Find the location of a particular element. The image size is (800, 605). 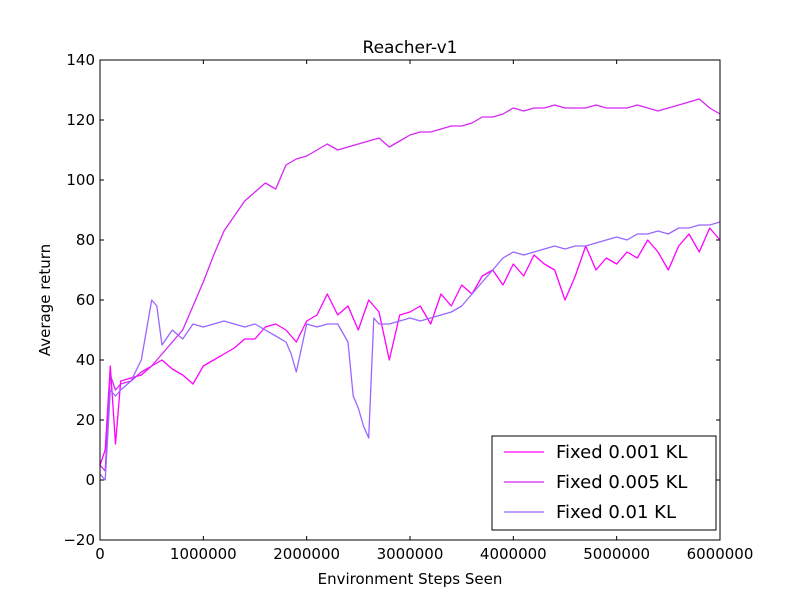

y-tick-label: 40 is located at coordinates (85, 360).